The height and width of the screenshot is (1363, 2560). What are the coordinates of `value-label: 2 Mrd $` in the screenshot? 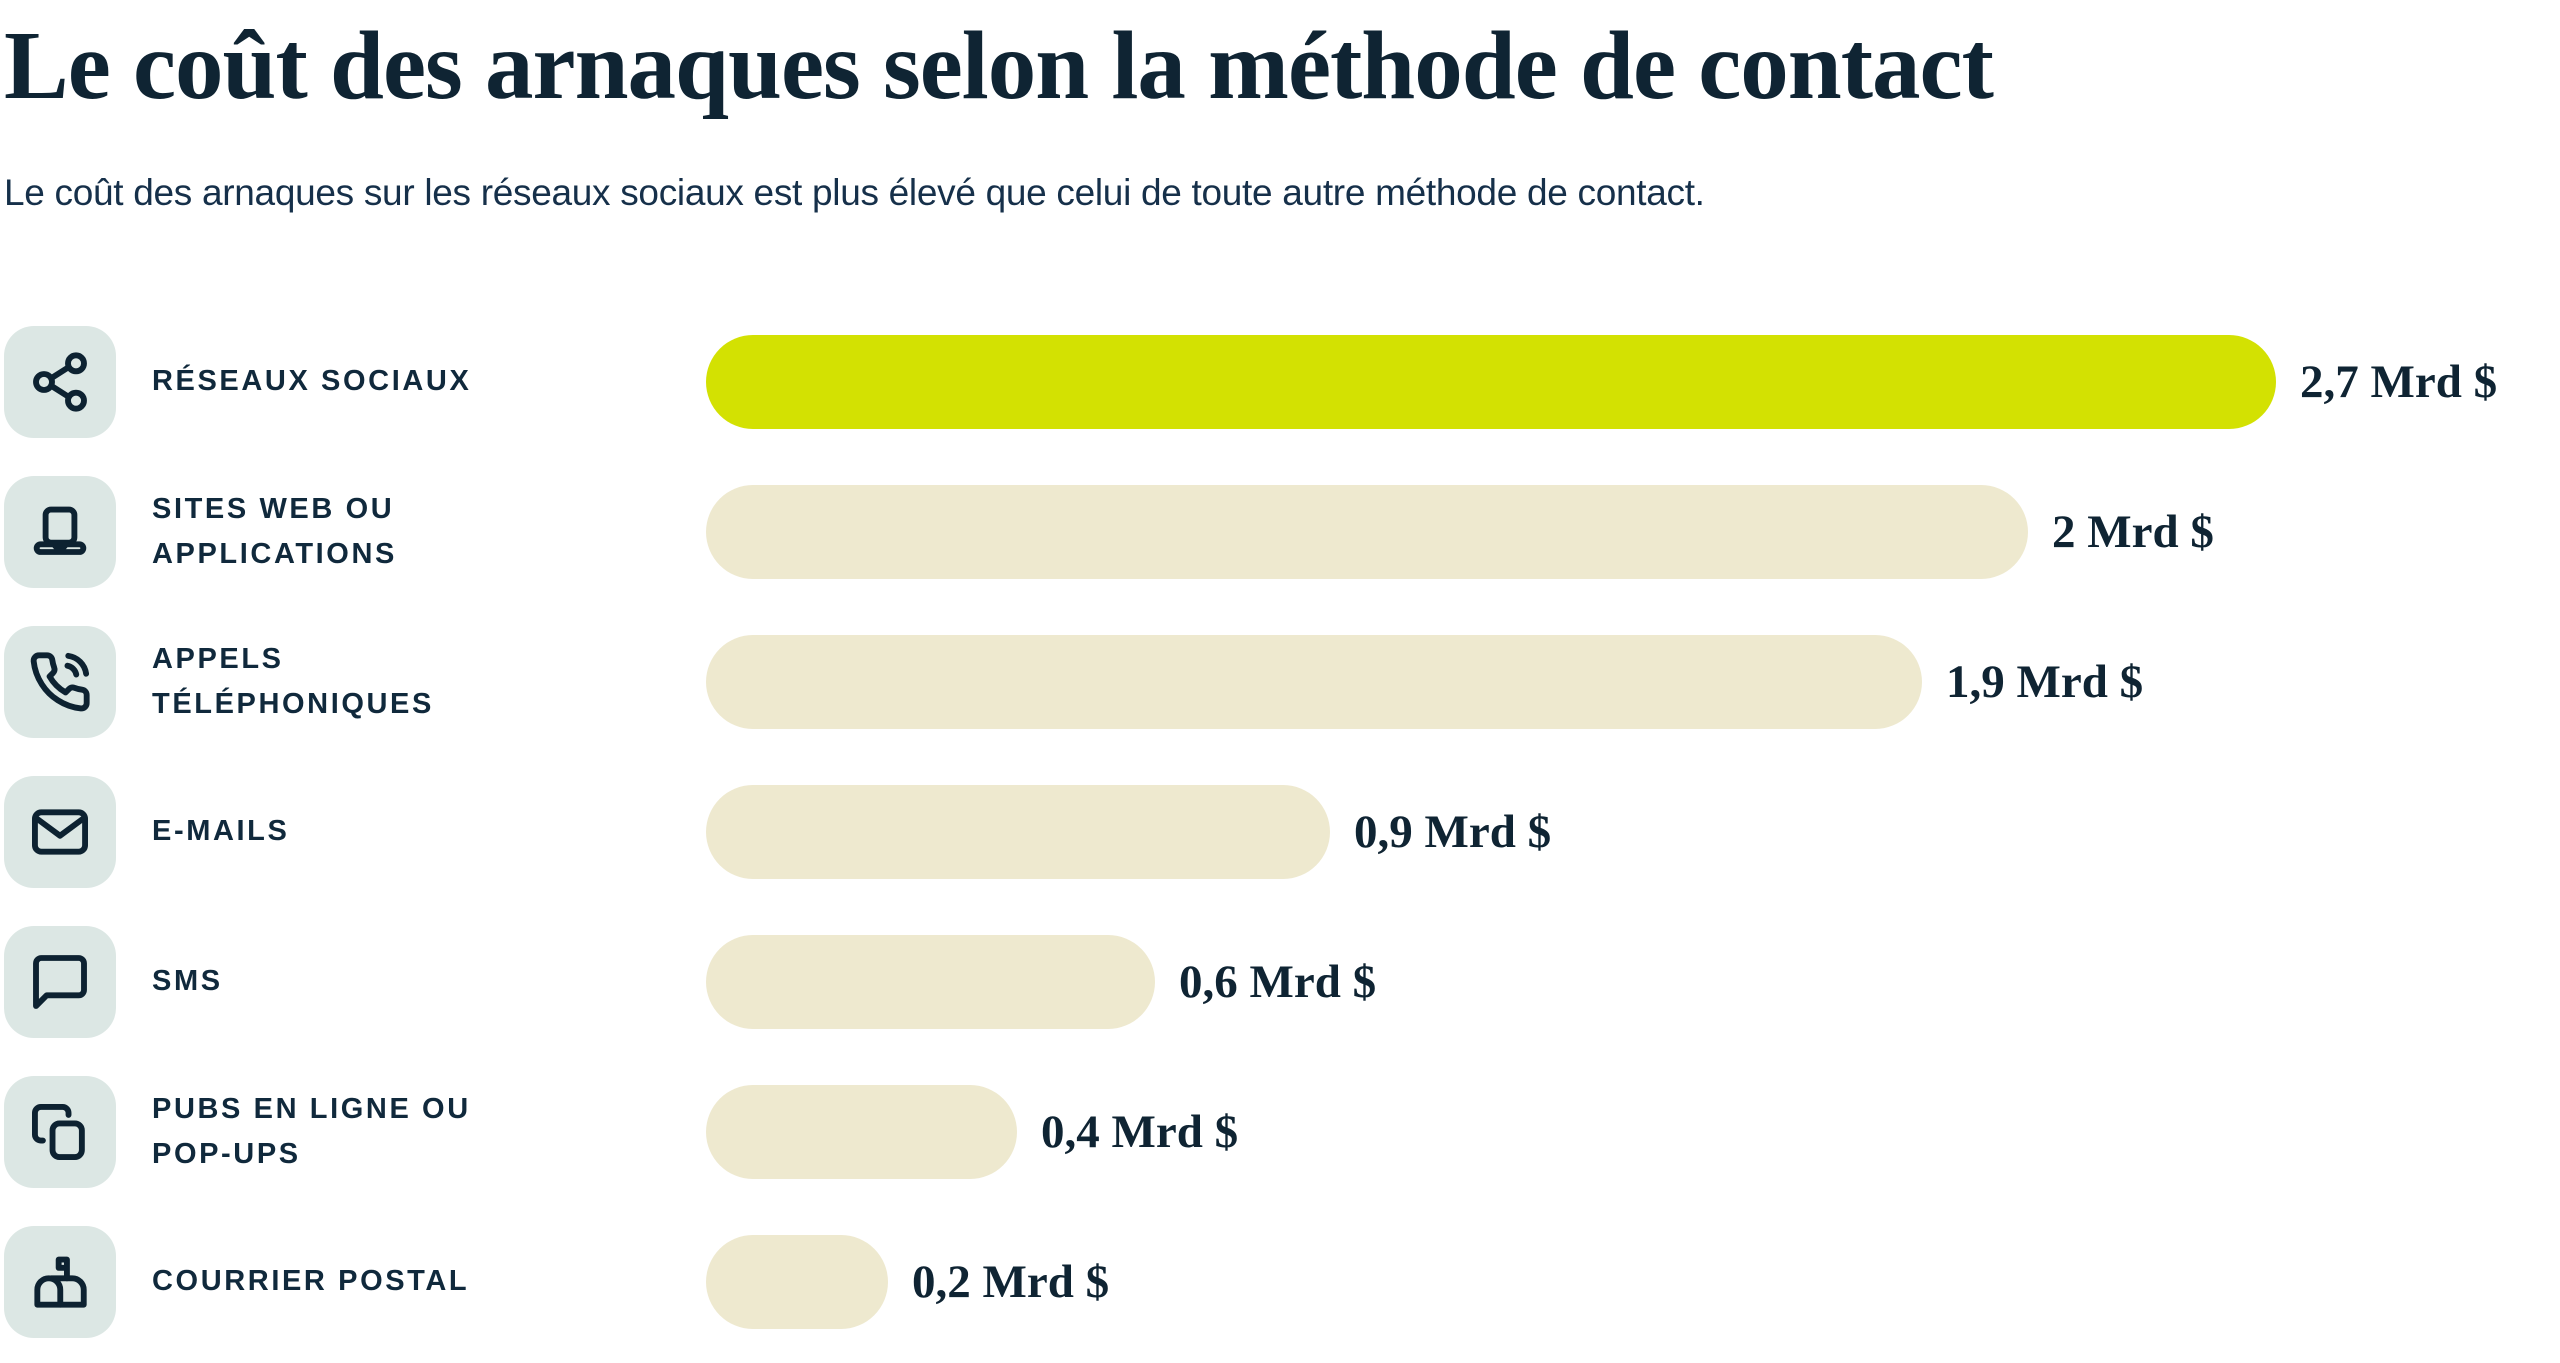 It's located at (2133, 531).